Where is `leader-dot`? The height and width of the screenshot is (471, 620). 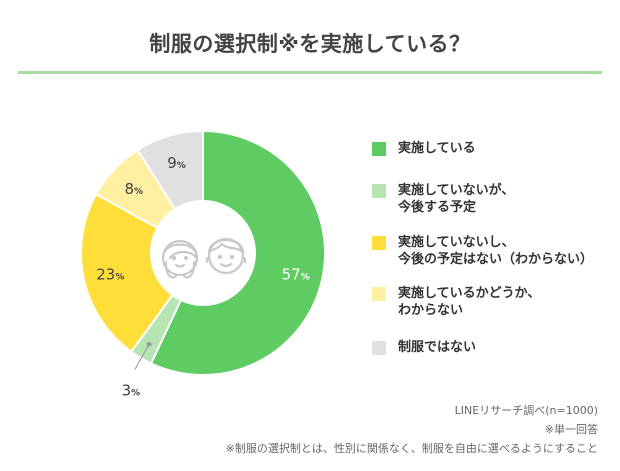 leader-dot is located at coordinates (149, 344).